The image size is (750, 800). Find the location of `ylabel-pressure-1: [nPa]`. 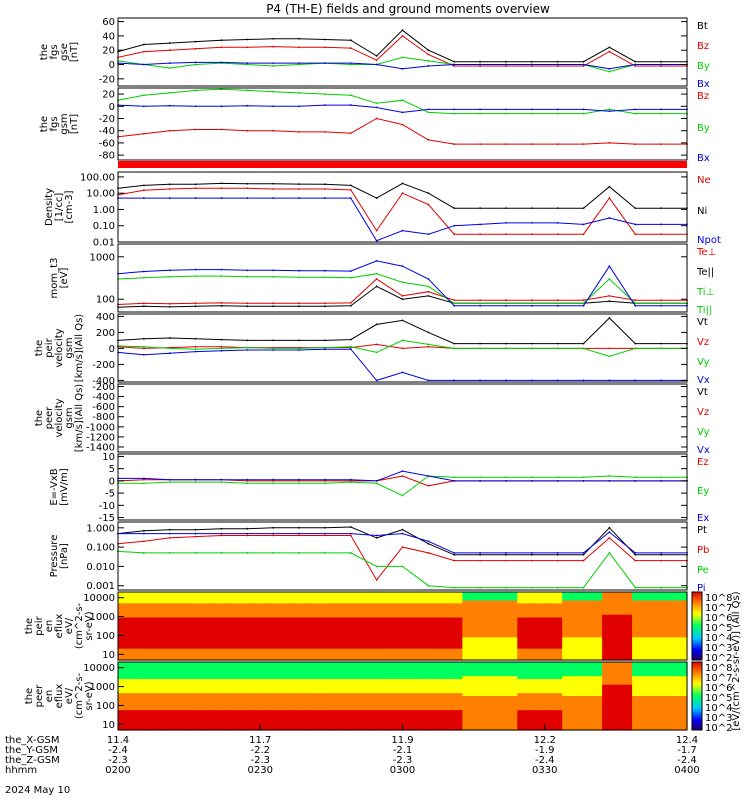

ylabel-pressure-1: [nPa] is located at coordinates (64, 556).